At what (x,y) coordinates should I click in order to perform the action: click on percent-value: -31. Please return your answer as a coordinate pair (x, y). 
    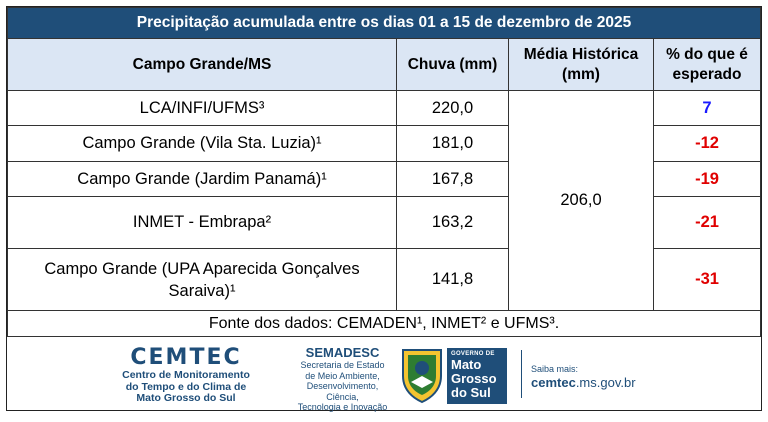
    Looking at the image, I should click on (707, 279).